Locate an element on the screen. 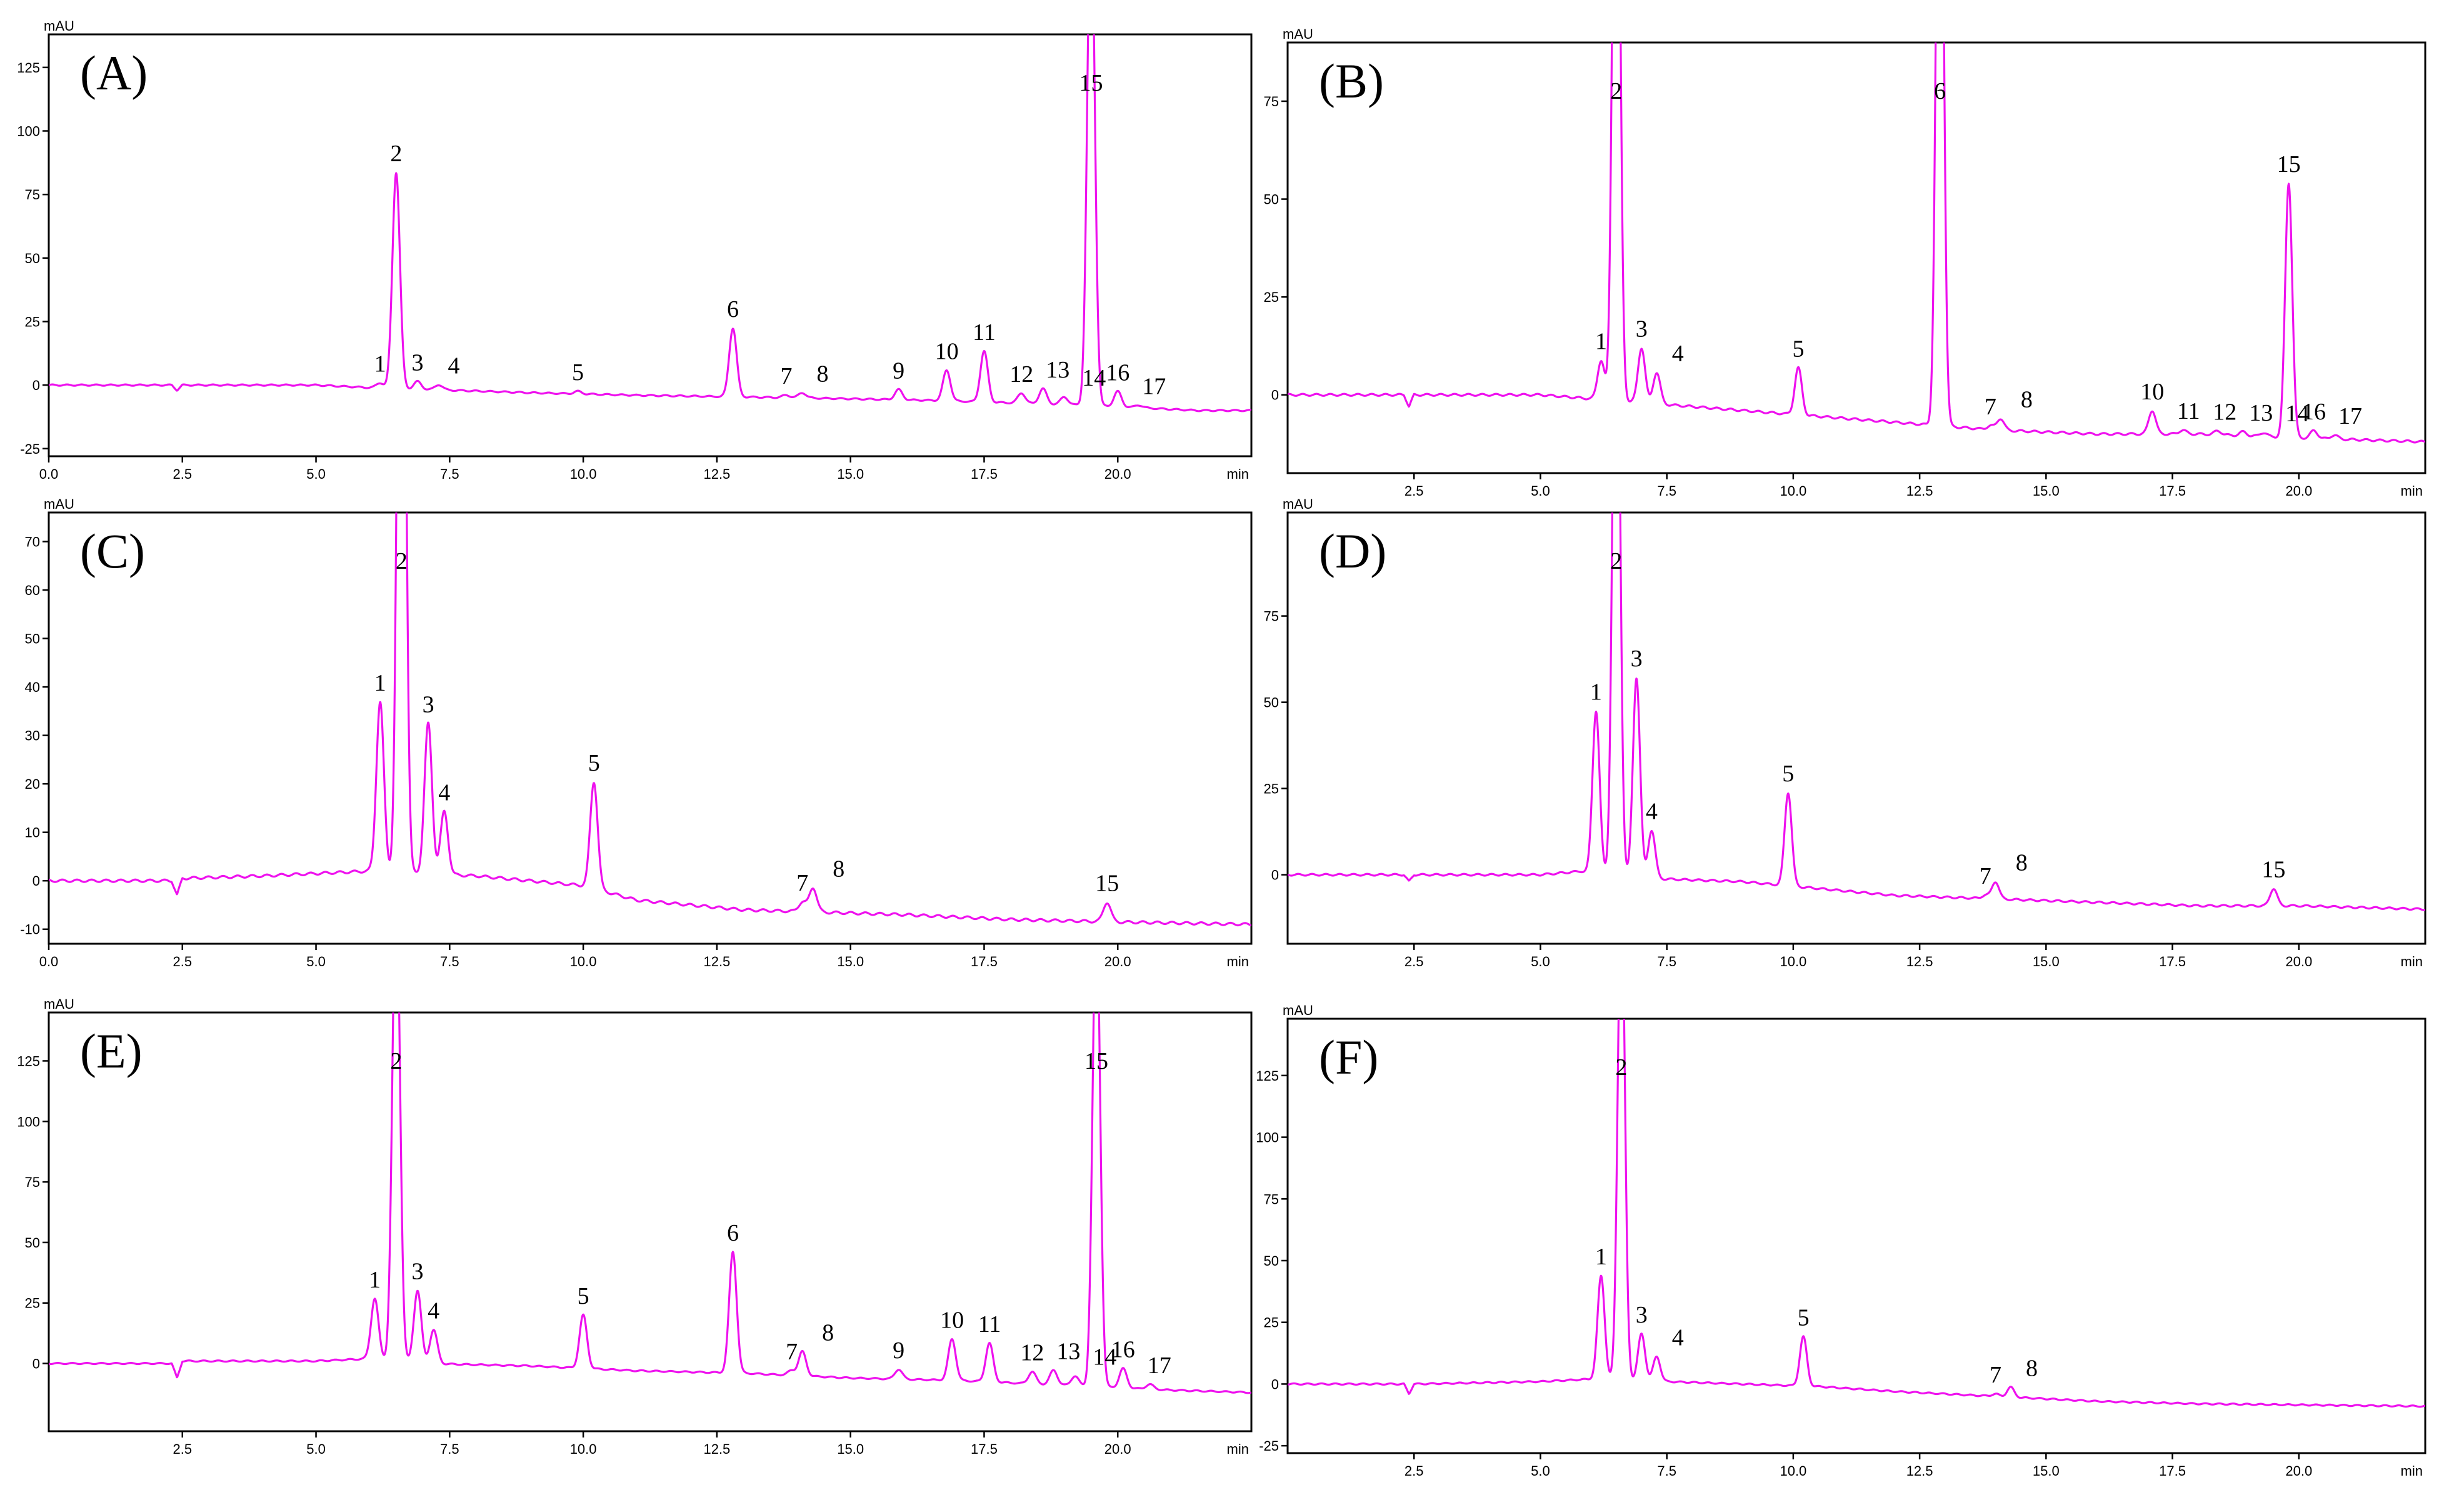 This screenshot has width=2464, height=1505. panel-label: (B) is located at coordinates (1351, 81).